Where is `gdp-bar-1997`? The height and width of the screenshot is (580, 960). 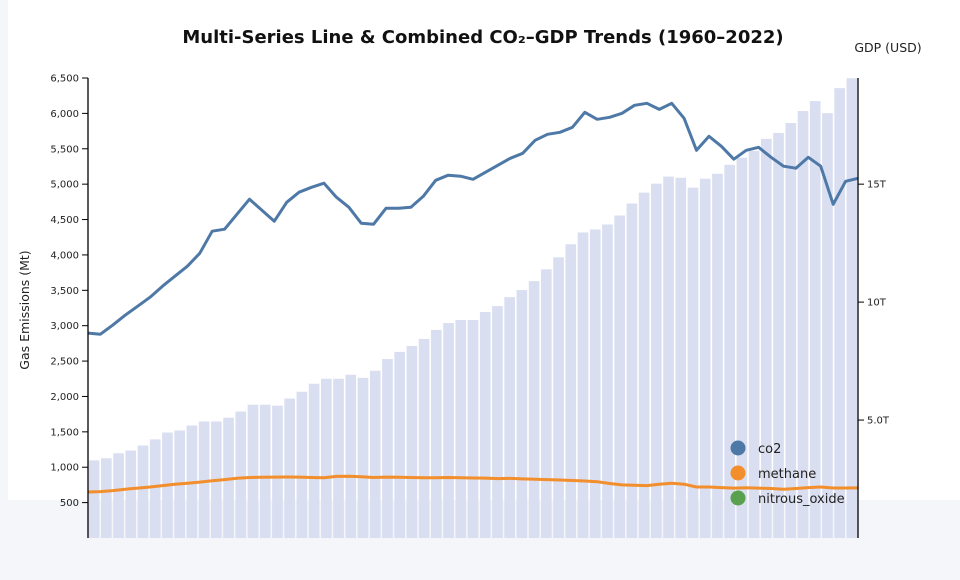 gdp-bar-1997 is located at coordinates (546, 403).